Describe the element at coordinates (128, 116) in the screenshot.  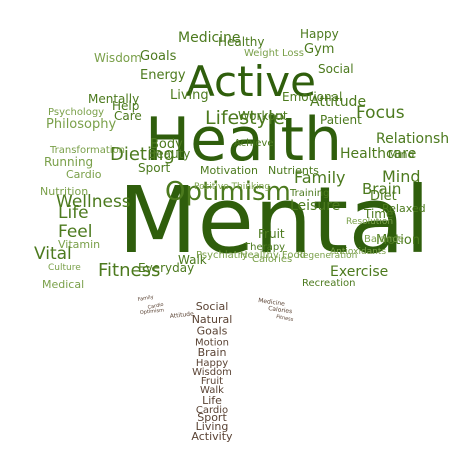
I see `canopy-word: Care` at that location.